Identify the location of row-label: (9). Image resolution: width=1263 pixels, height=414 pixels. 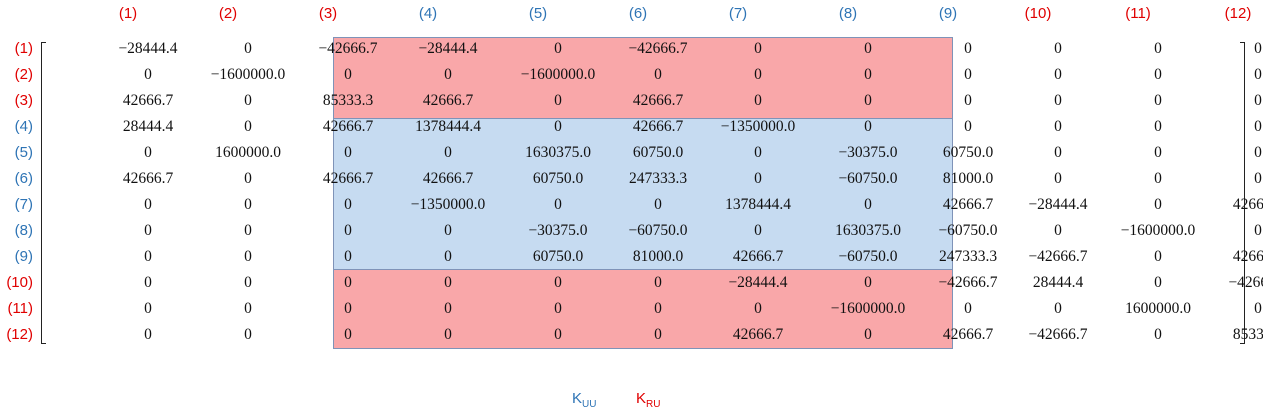
(23, 256).